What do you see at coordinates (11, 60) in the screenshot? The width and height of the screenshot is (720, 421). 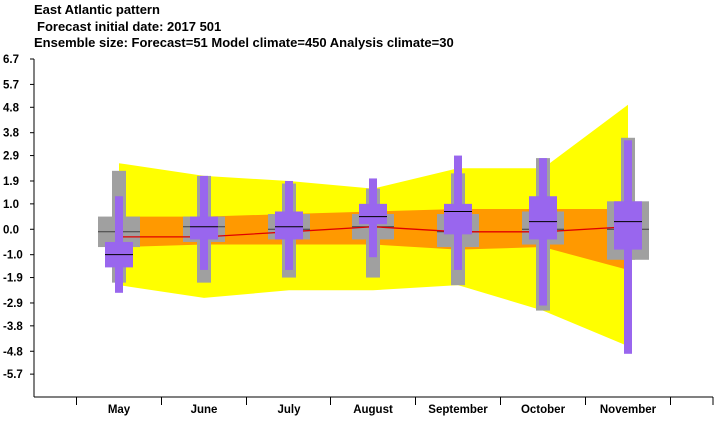 I see `y-tick-label: 6.7` at bounding box center [11, 60].